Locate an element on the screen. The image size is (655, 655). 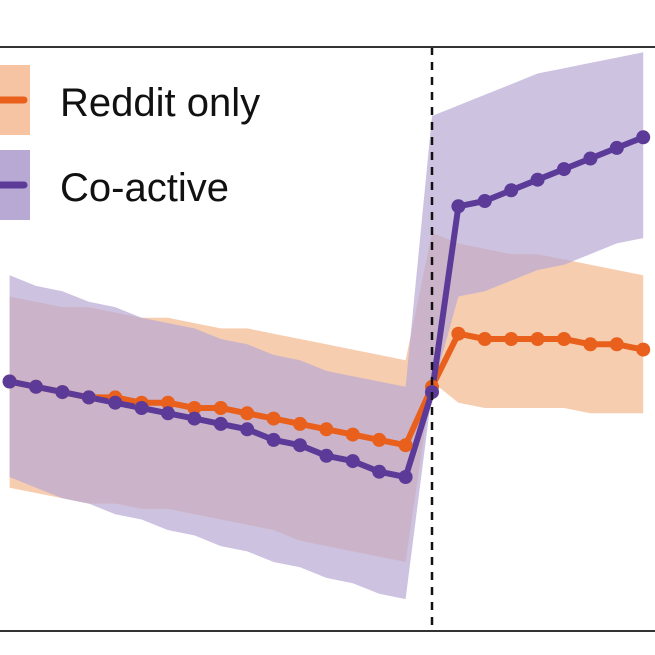
legend: Reddit only Co-active is located at coordinates (130, 142).